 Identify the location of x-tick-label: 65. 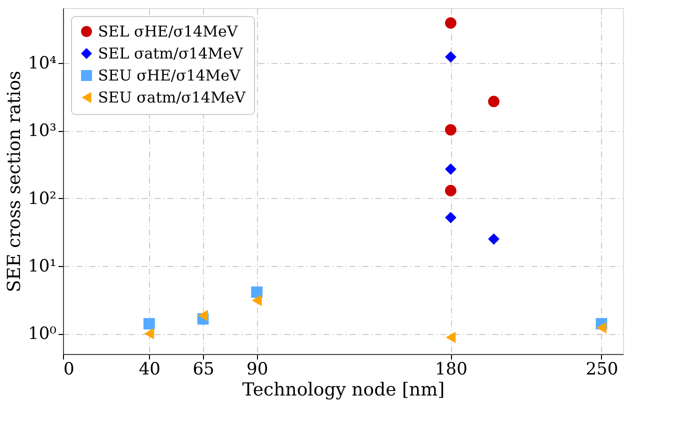
(203, 370).